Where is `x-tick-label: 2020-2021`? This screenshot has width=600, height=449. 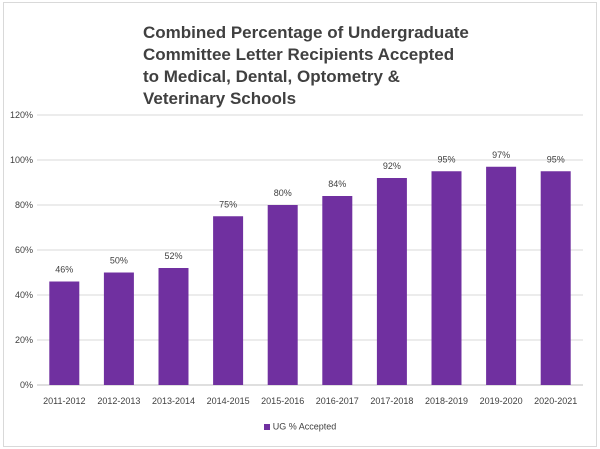 x-tick-label: 2020-2021 is located at coordinates (555, 401).